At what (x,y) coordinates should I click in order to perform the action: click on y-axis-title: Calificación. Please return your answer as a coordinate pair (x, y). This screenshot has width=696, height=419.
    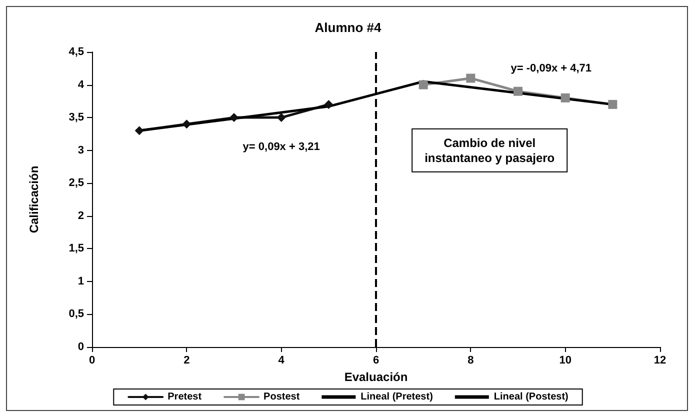
    Looking at the image, I should click on (34, 200).